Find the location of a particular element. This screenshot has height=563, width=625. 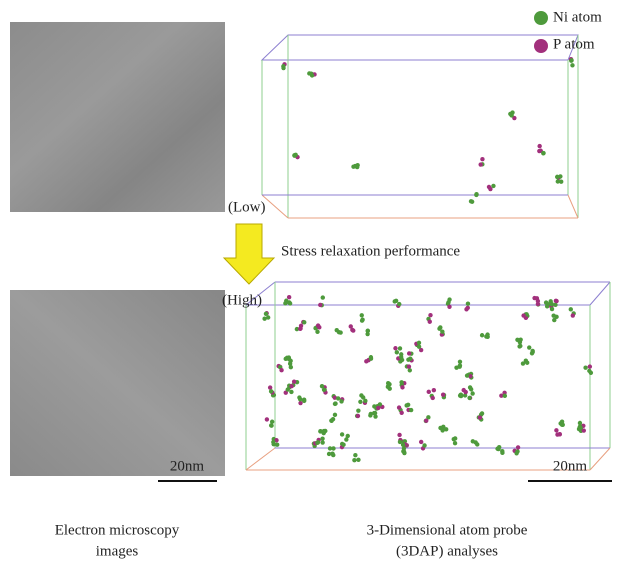

low-label: (Low) is located at coordinates (247, 207).